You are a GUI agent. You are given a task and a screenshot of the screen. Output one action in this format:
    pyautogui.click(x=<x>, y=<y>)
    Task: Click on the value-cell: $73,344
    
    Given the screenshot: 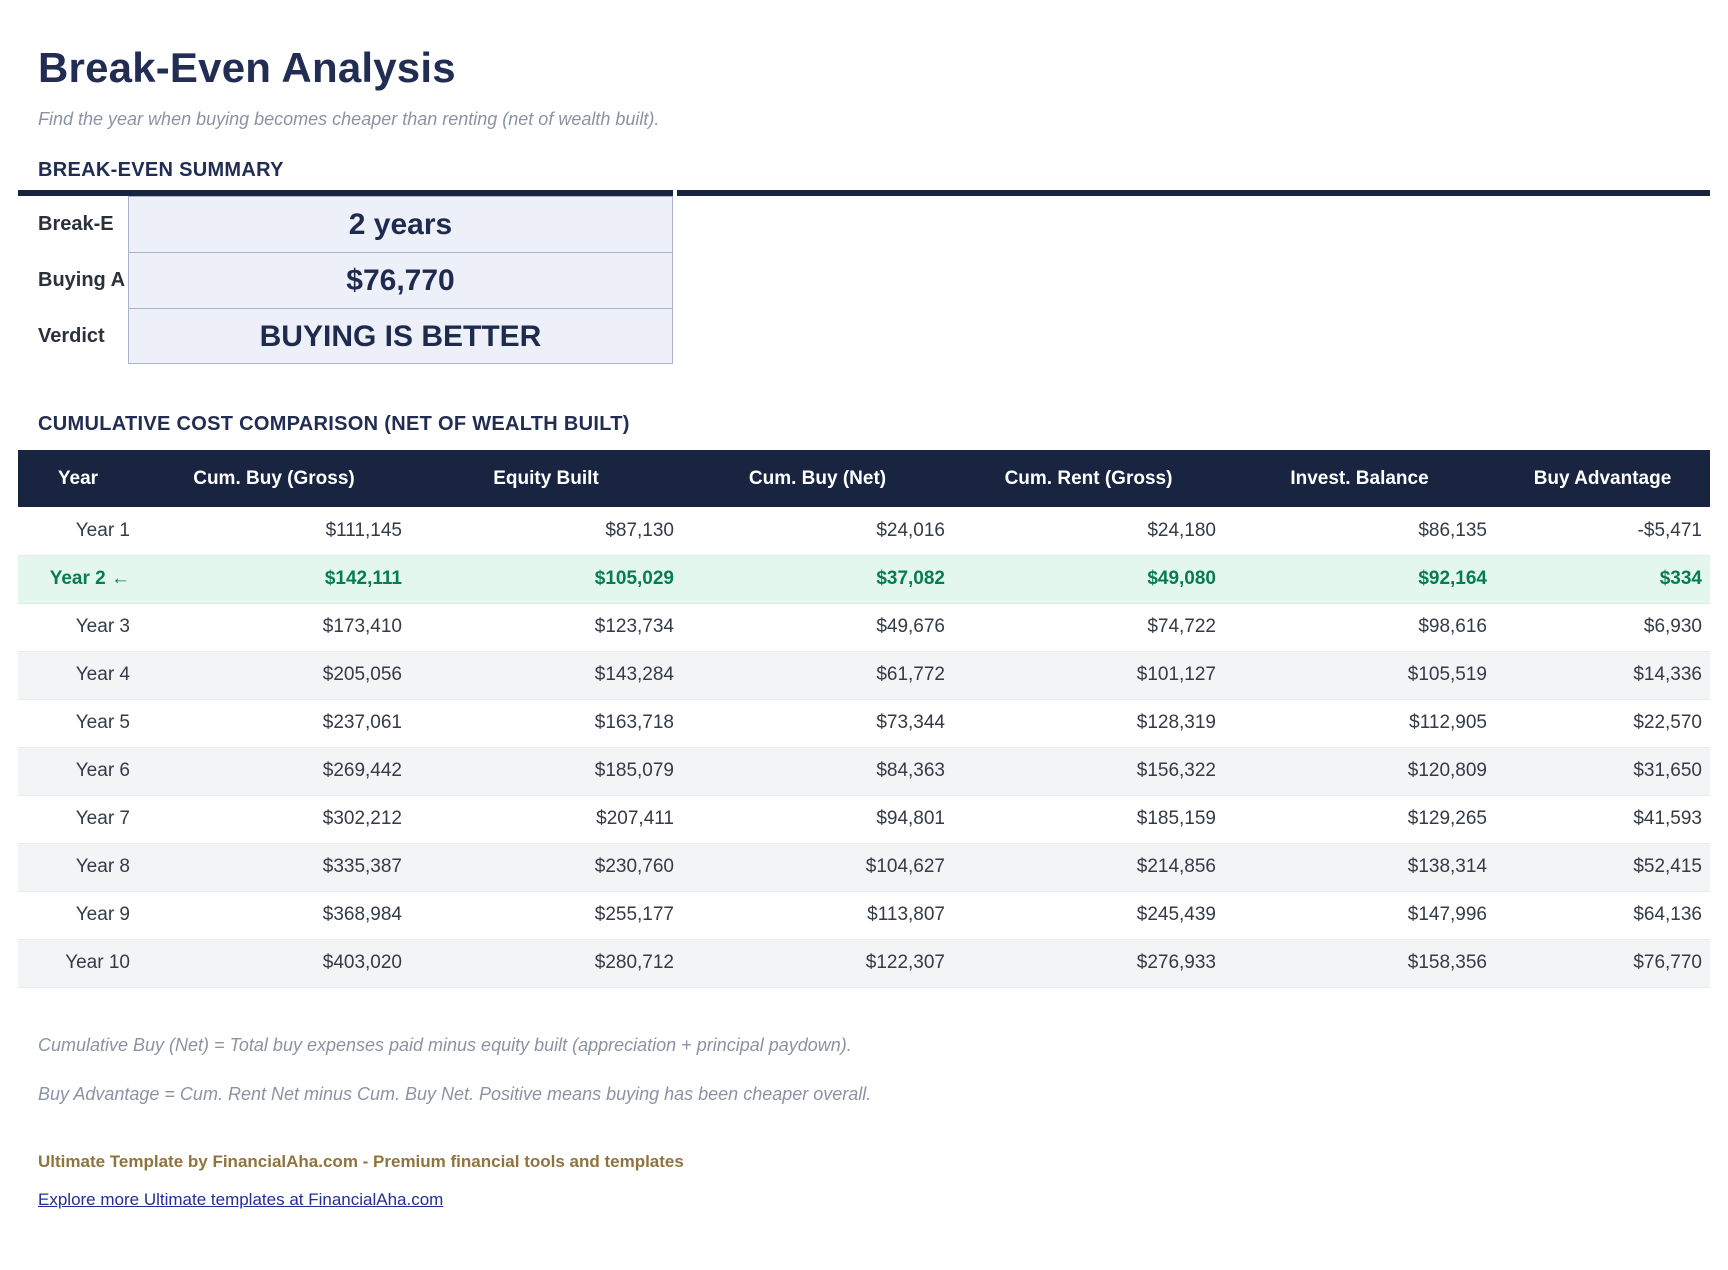 What is the action you would take?
    pyautogui.click(x=817, y=723)
    